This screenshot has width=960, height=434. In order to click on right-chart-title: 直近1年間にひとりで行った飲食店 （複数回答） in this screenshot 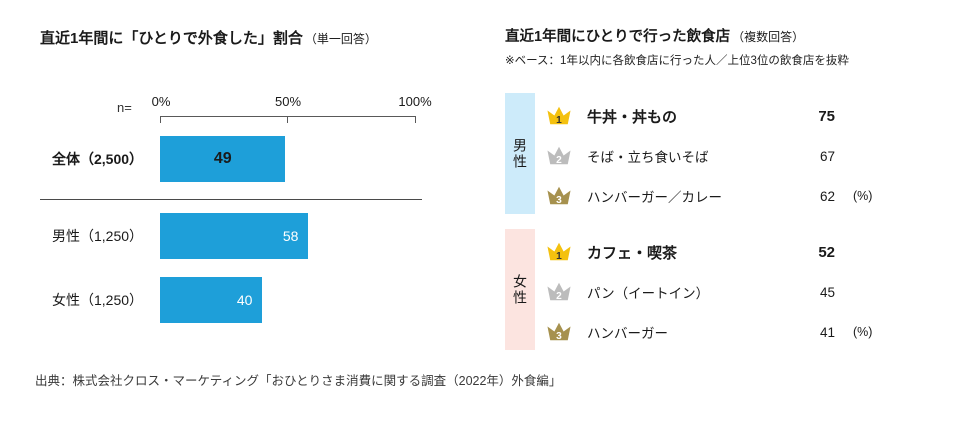, I will do `click(654, 35)`.